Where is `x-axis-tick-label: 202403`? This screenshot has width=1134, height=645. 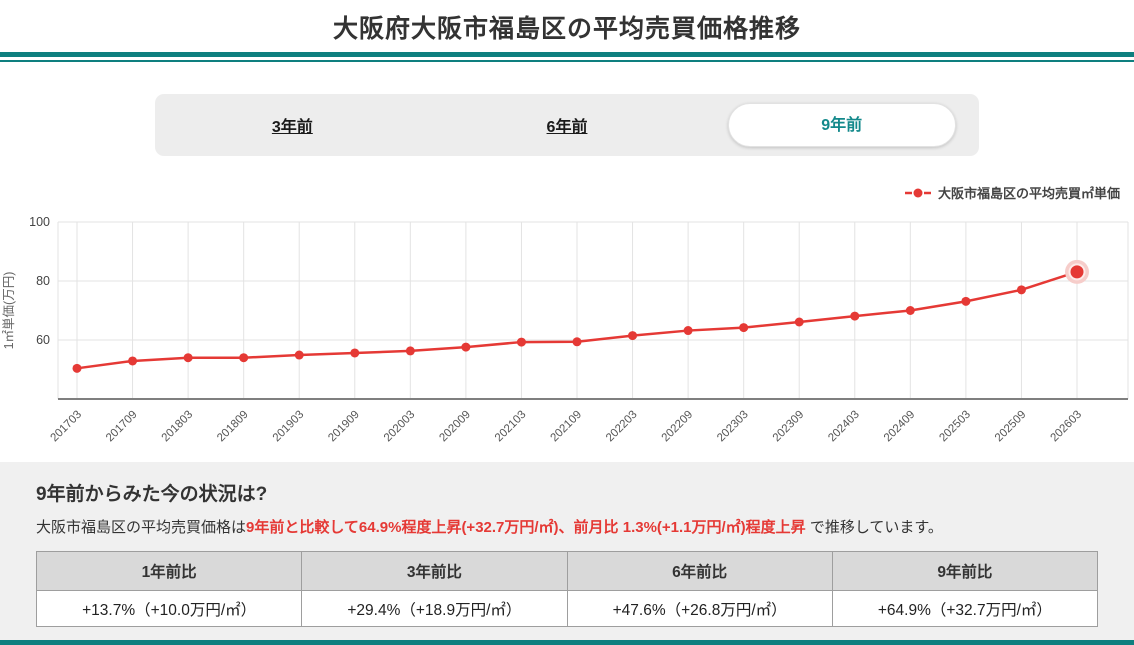 x-axis-tick-label: 202403 is located at coordinates (844, 427).